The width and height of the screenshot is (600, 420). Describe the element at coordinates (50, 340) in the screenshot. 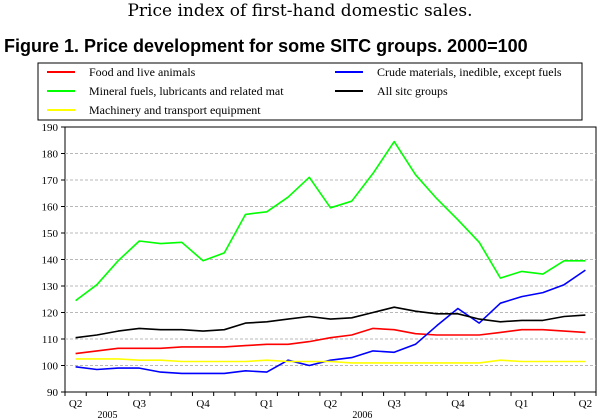

I see `y-tick-label: 110` at that location.